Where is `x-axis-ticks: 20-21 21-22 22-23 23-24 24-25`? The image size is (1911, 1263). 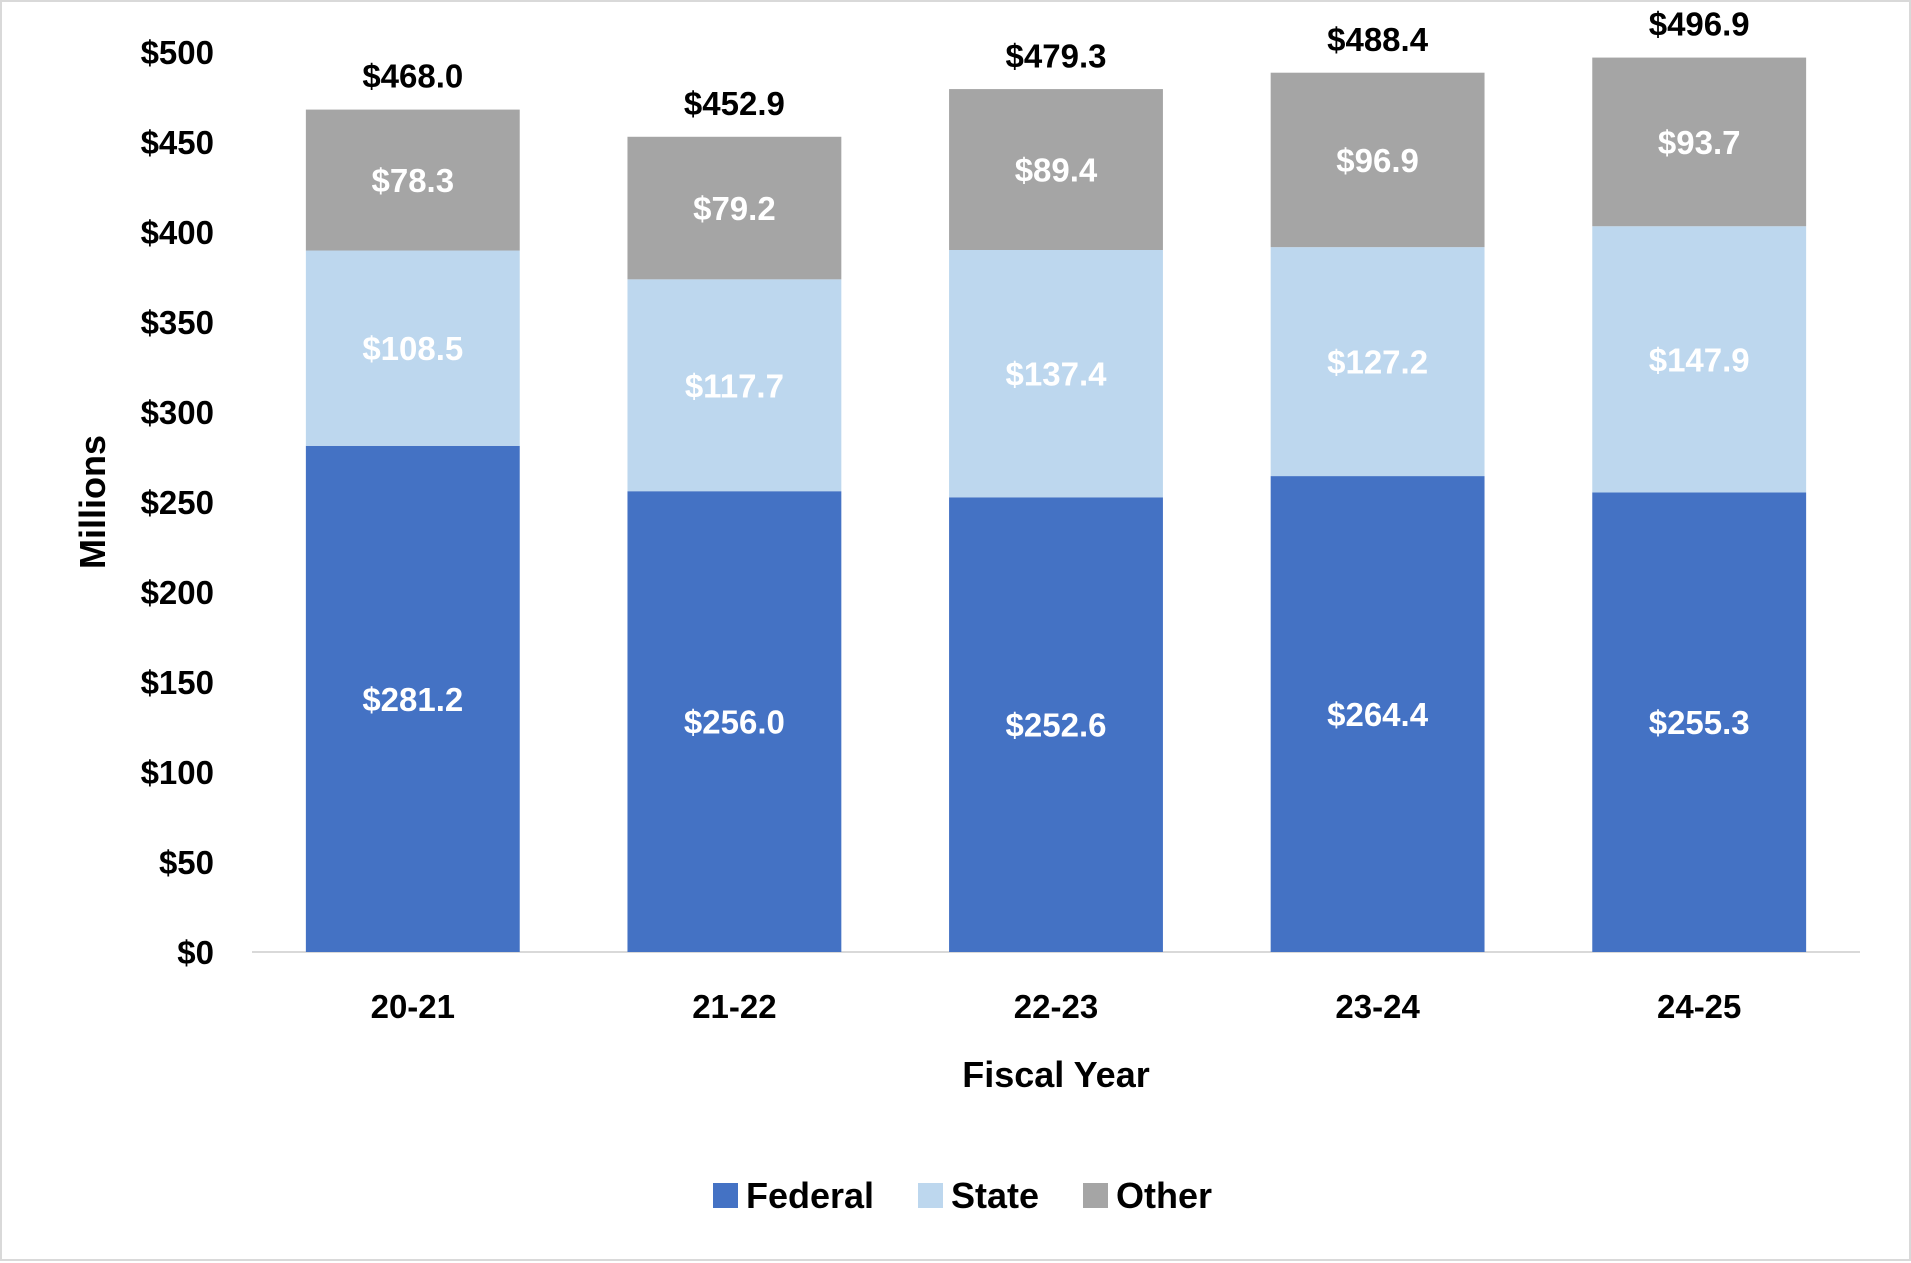
x-axis-ticks: 20-21 21-22 22-23 23-24 24-25 is located at coordinates (1056, 1006).